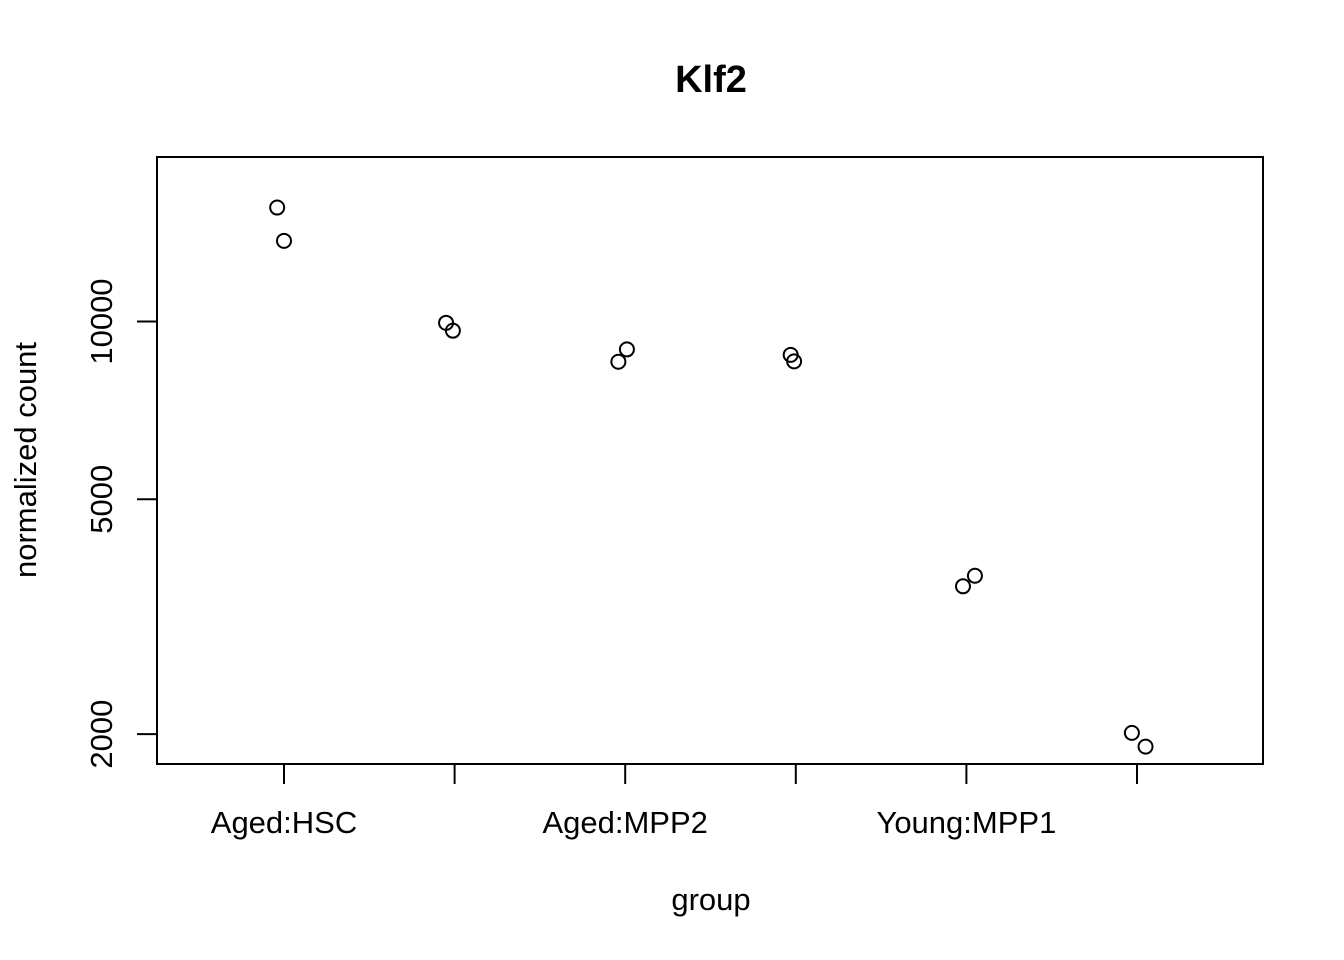 This screenshot has width=1344, height=960. Describe the element at coordinates (966, 822) in the screenshot. I see `x-tick-label: Young:MPP1` at that location.